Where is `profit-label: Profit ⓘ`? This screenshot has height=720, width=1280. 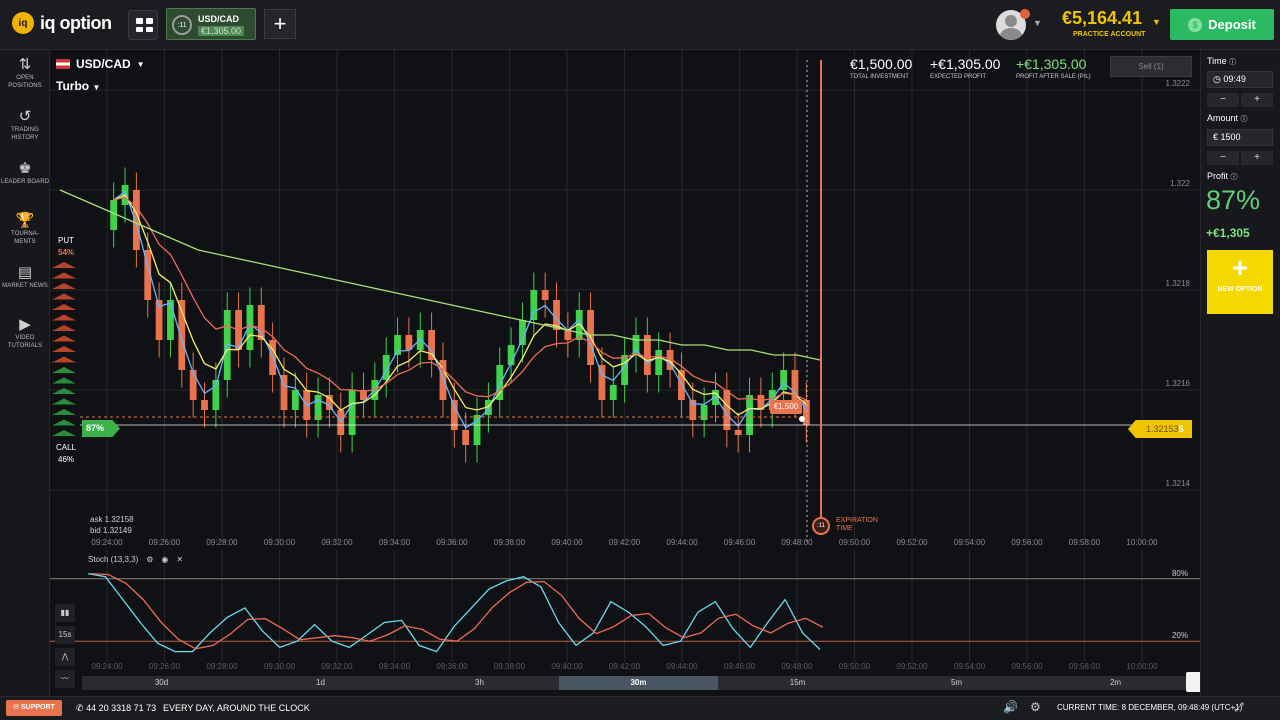
profit-label: Profit ⓘ is located at coordinates (1222, 176).